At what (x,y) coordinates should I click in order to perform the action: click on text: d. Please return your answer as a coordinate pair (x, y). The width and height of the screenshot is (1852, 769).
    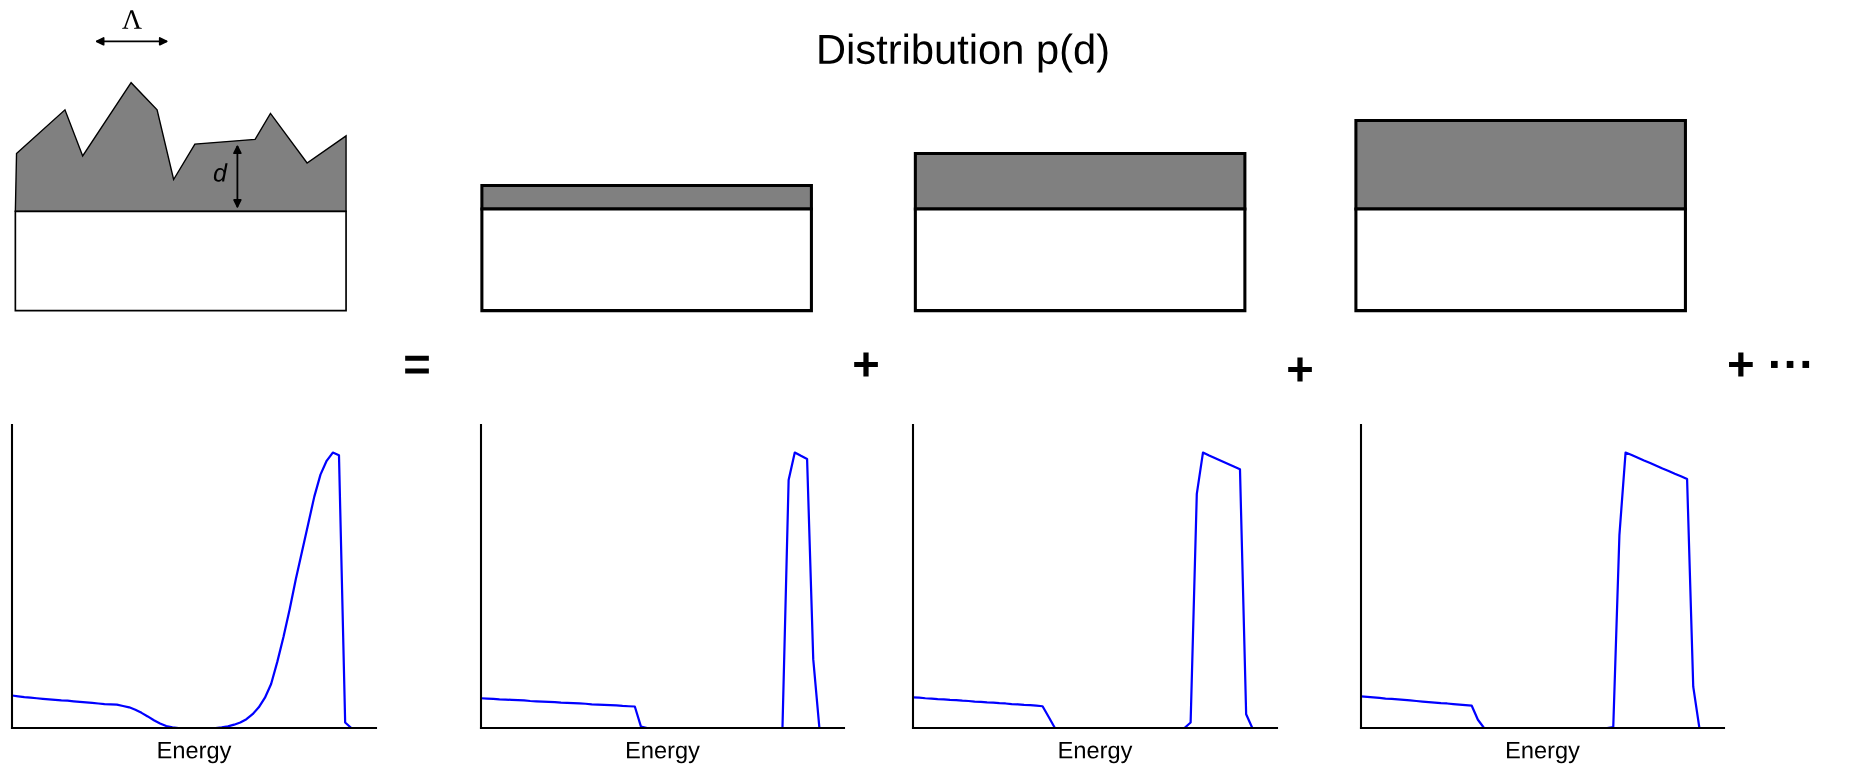
    Looking at the image, I should click on (220, 172).